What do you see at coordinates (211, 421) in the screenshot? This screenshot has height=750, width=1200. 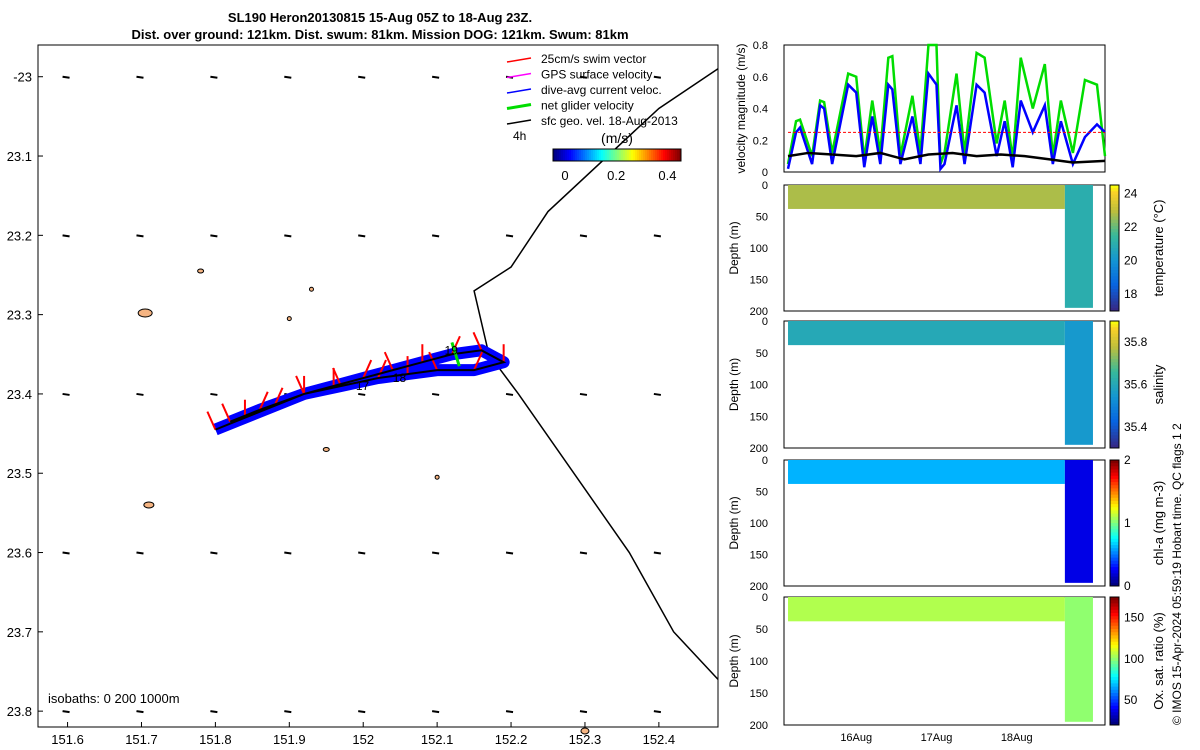 I see `swim-vector-arrow` at bounding box center [211, 421].